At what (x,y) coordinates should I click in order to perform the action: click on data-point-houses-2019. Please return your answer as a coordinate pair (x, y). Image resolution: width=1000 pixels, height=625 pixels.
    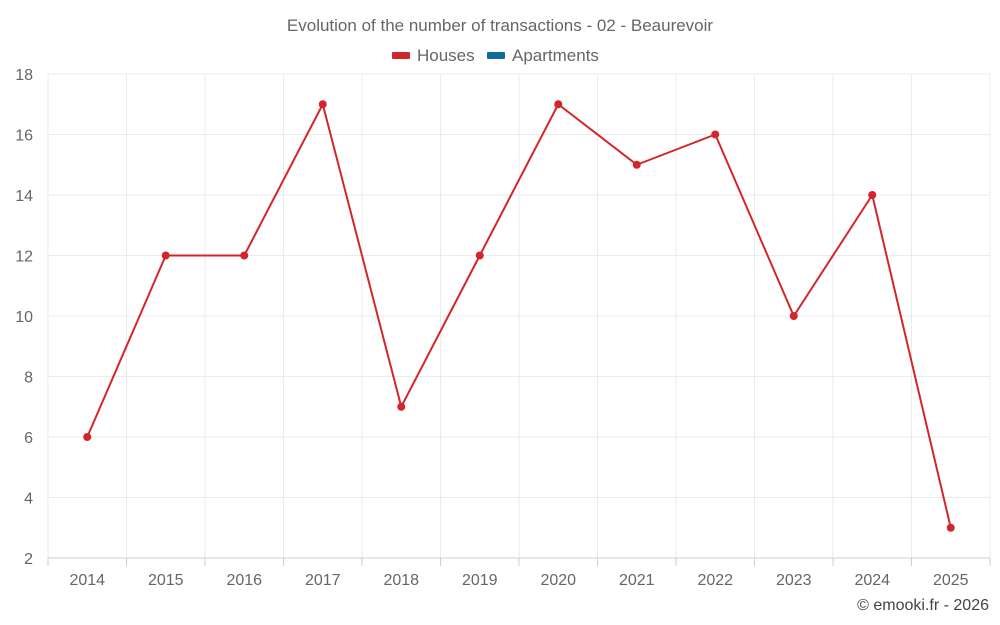
    Looking at the image, I should click on (479, 255).